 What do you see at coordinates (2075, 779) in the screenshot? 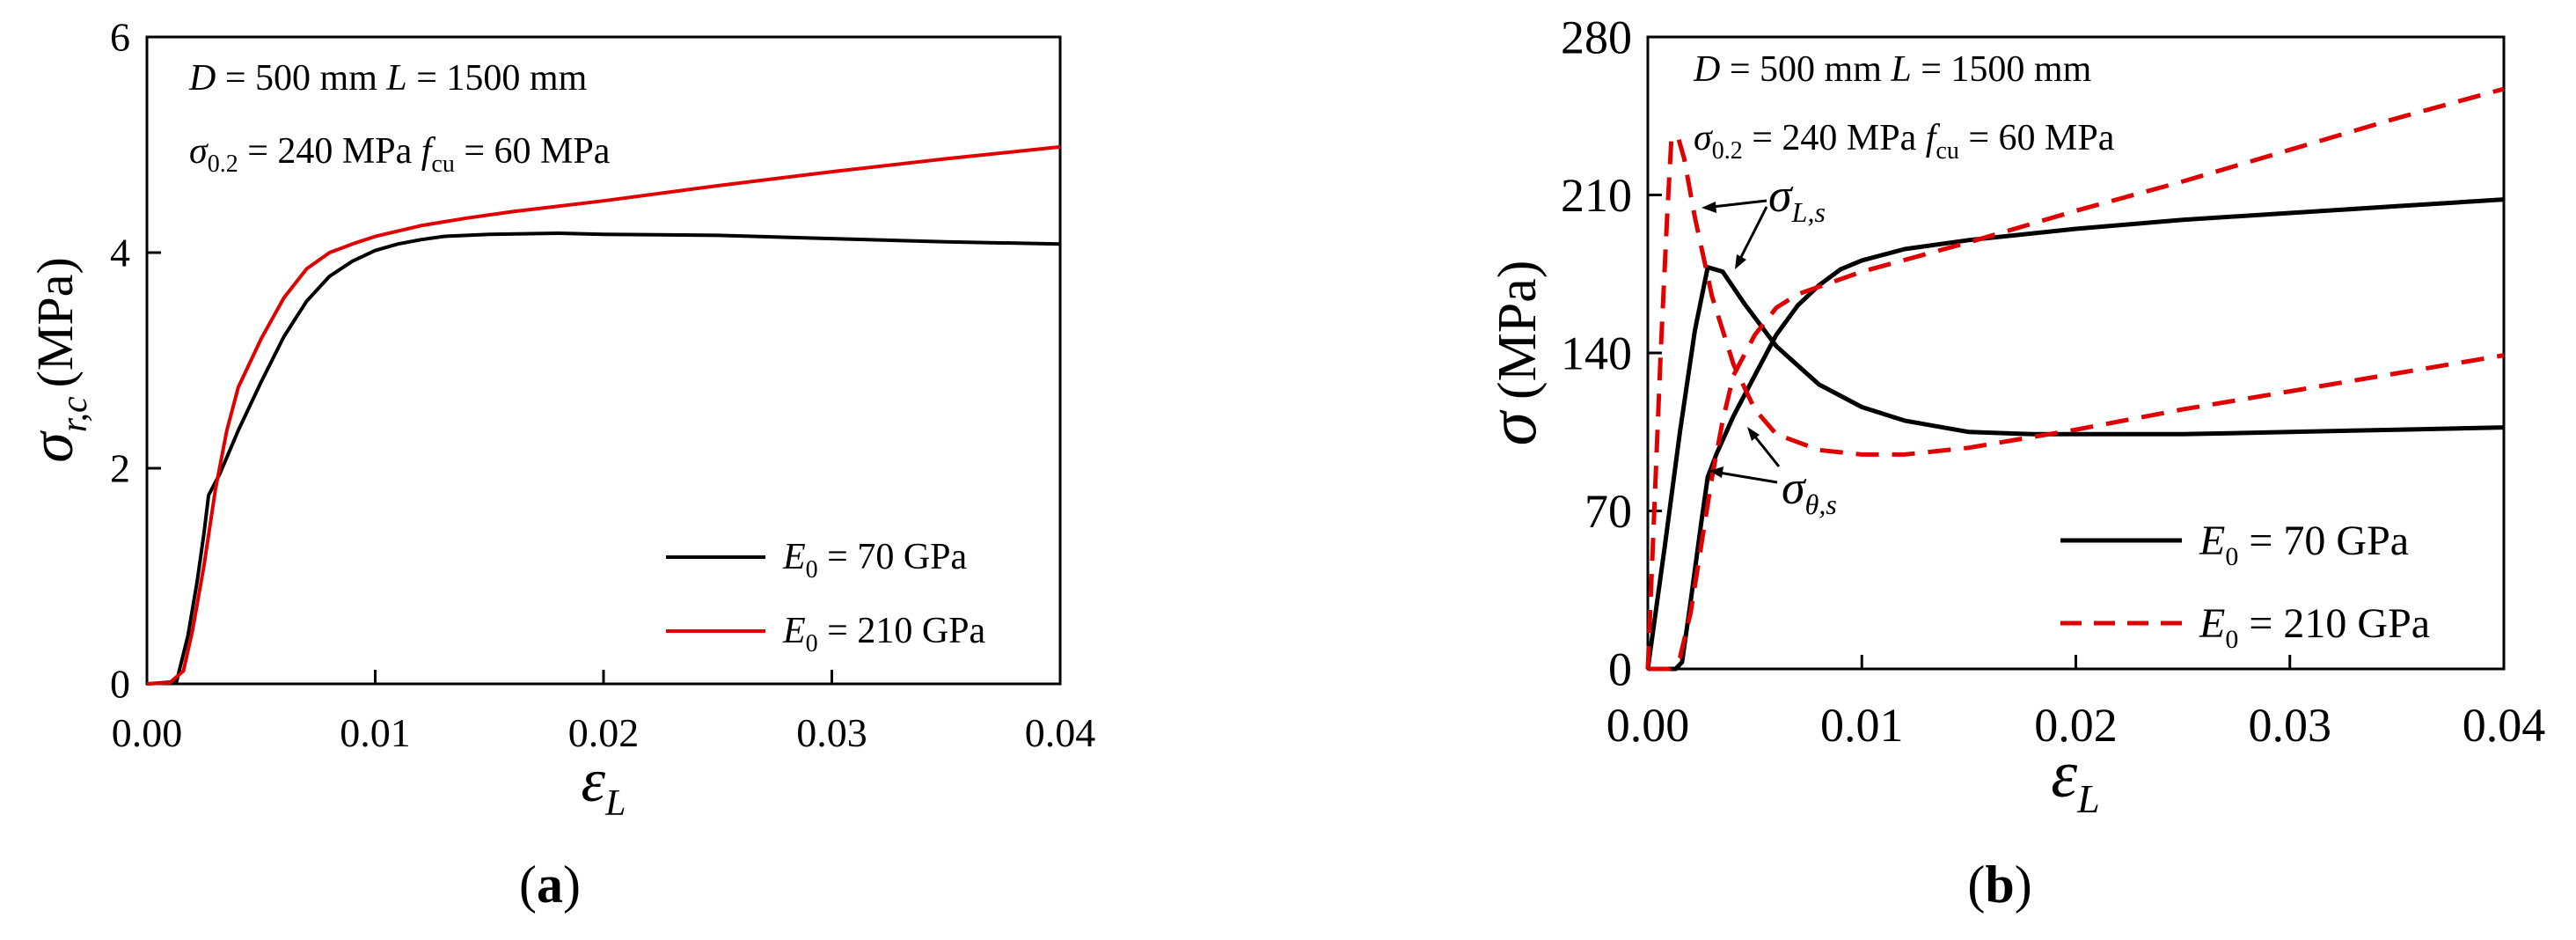
I see `x-axis-label-b: εL` at bounding box center [2075, 779].